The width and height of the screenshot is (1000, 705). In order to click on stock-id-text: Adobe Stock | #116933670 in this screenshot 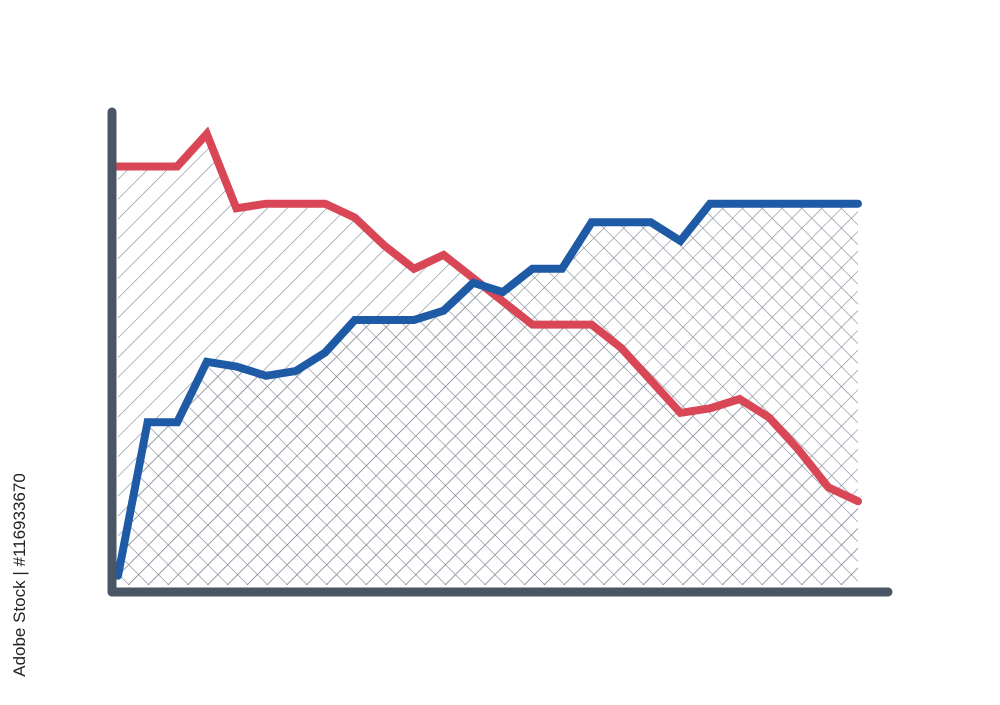, I will do `click(20, 575)`.